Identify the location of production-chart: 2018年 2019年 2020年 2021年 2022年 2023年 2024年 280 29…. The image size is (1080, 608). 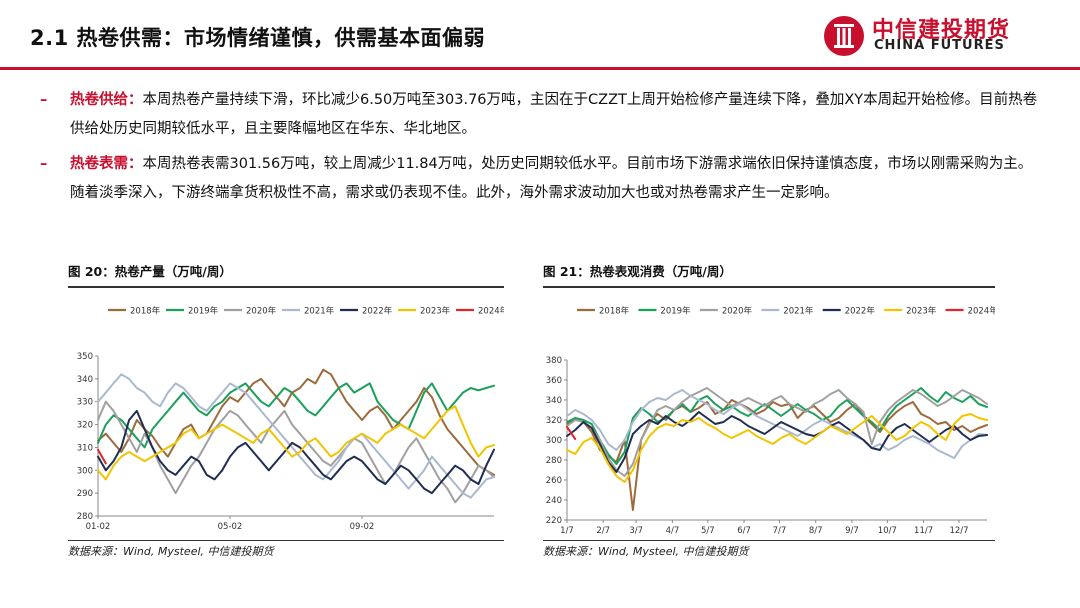
(293, 419).